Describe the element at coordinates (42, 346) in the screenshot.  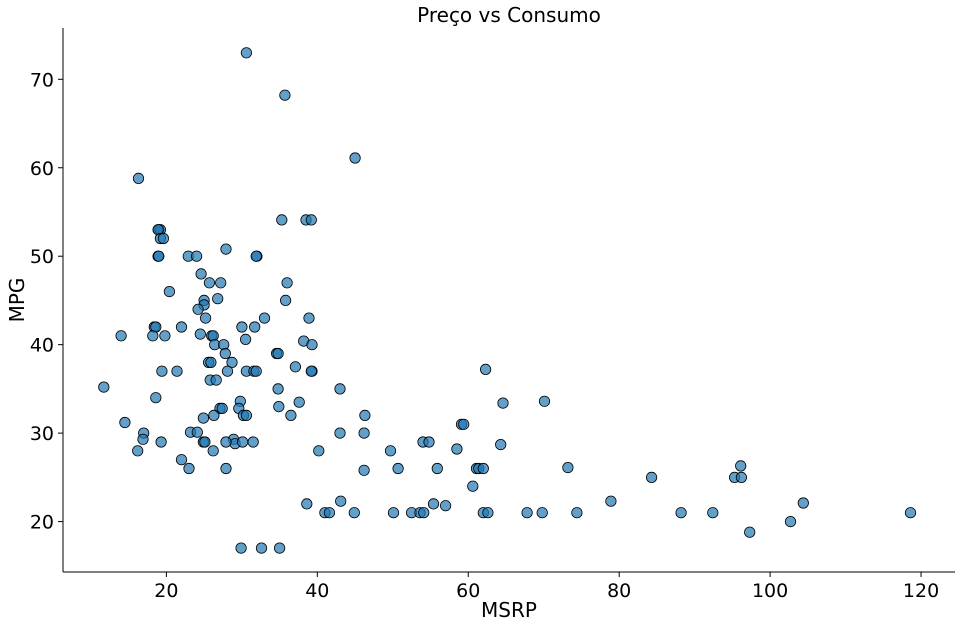
I see `y-tick-label: 40` at that location.